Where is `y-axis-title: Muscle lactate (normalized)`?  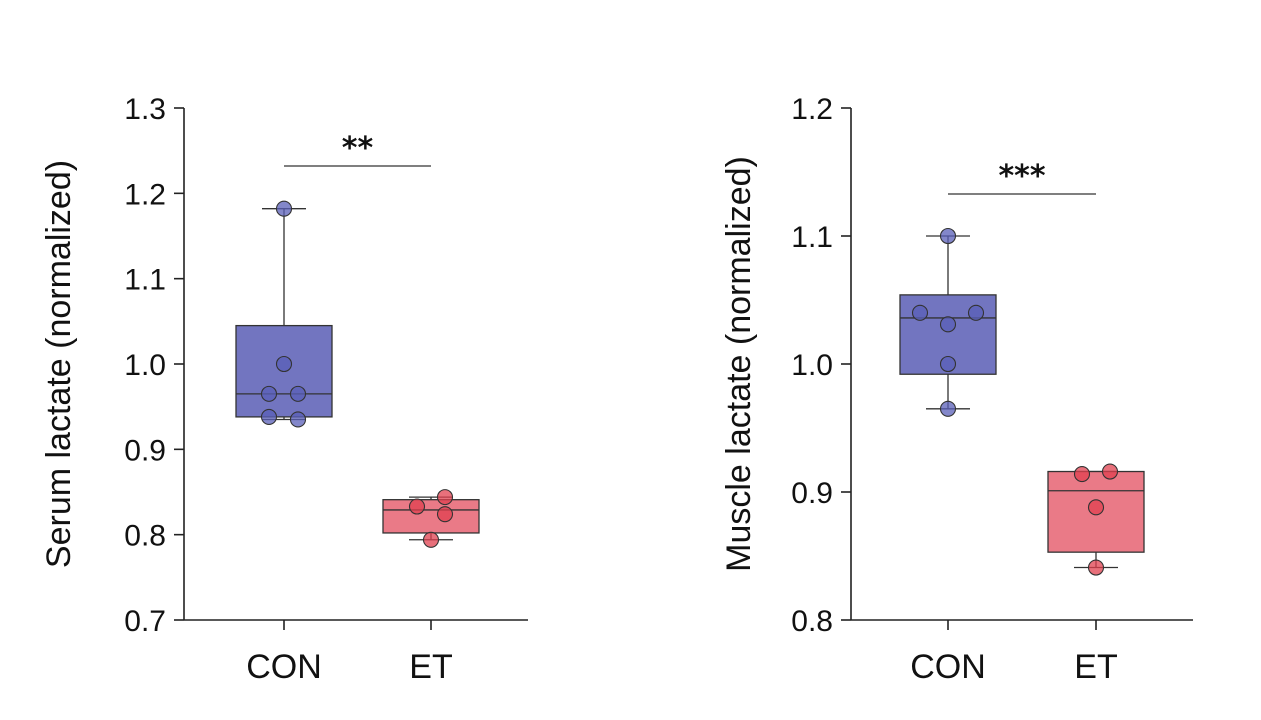
y-axis-title: Muscle lactate (normalized) is located at coordinates (739, 364).